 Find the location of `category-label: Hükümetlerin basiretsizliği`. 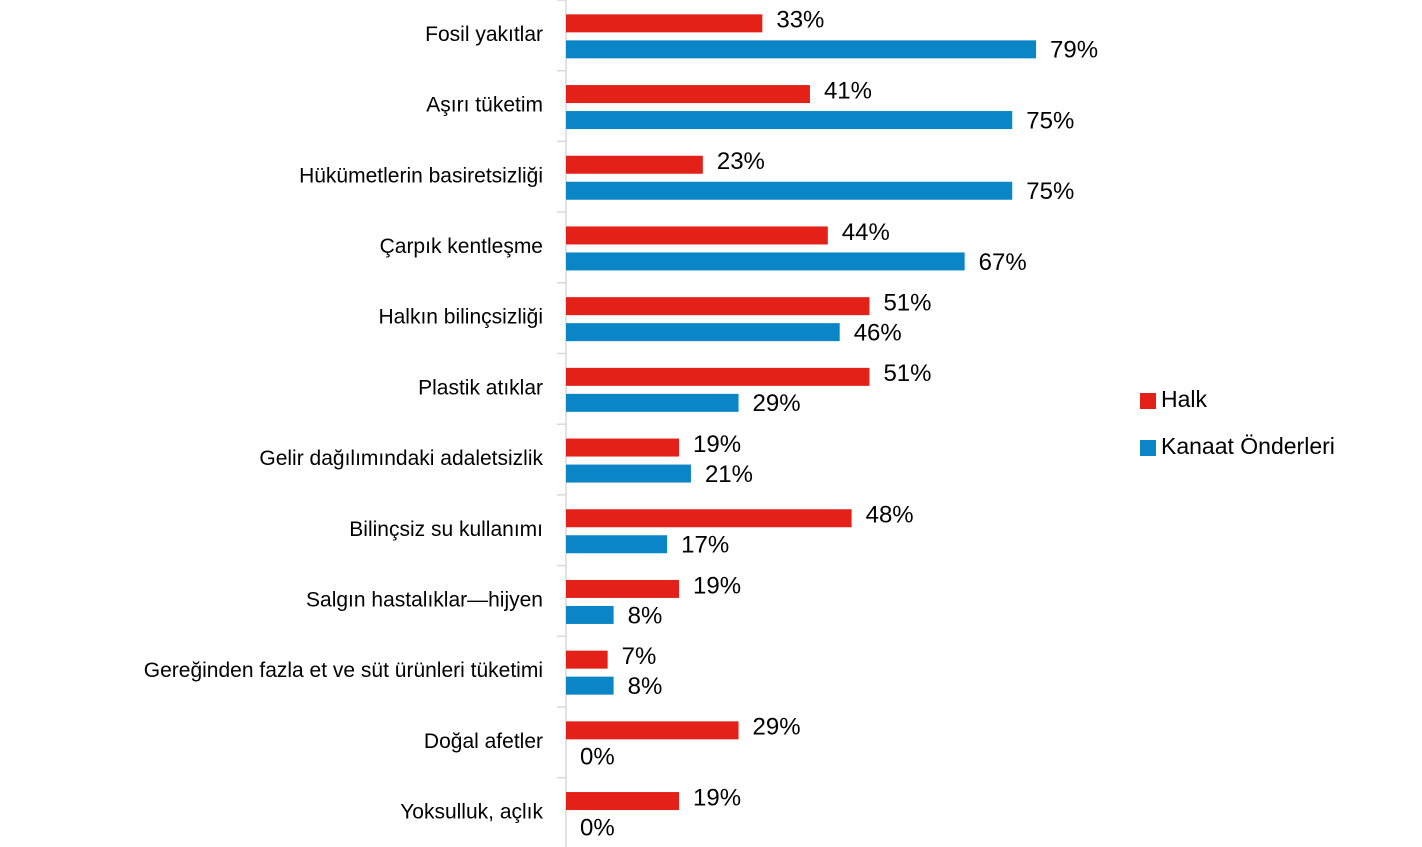

category-label: Hükümetlerin basiretsizliği is located at coordinates (421, 175).